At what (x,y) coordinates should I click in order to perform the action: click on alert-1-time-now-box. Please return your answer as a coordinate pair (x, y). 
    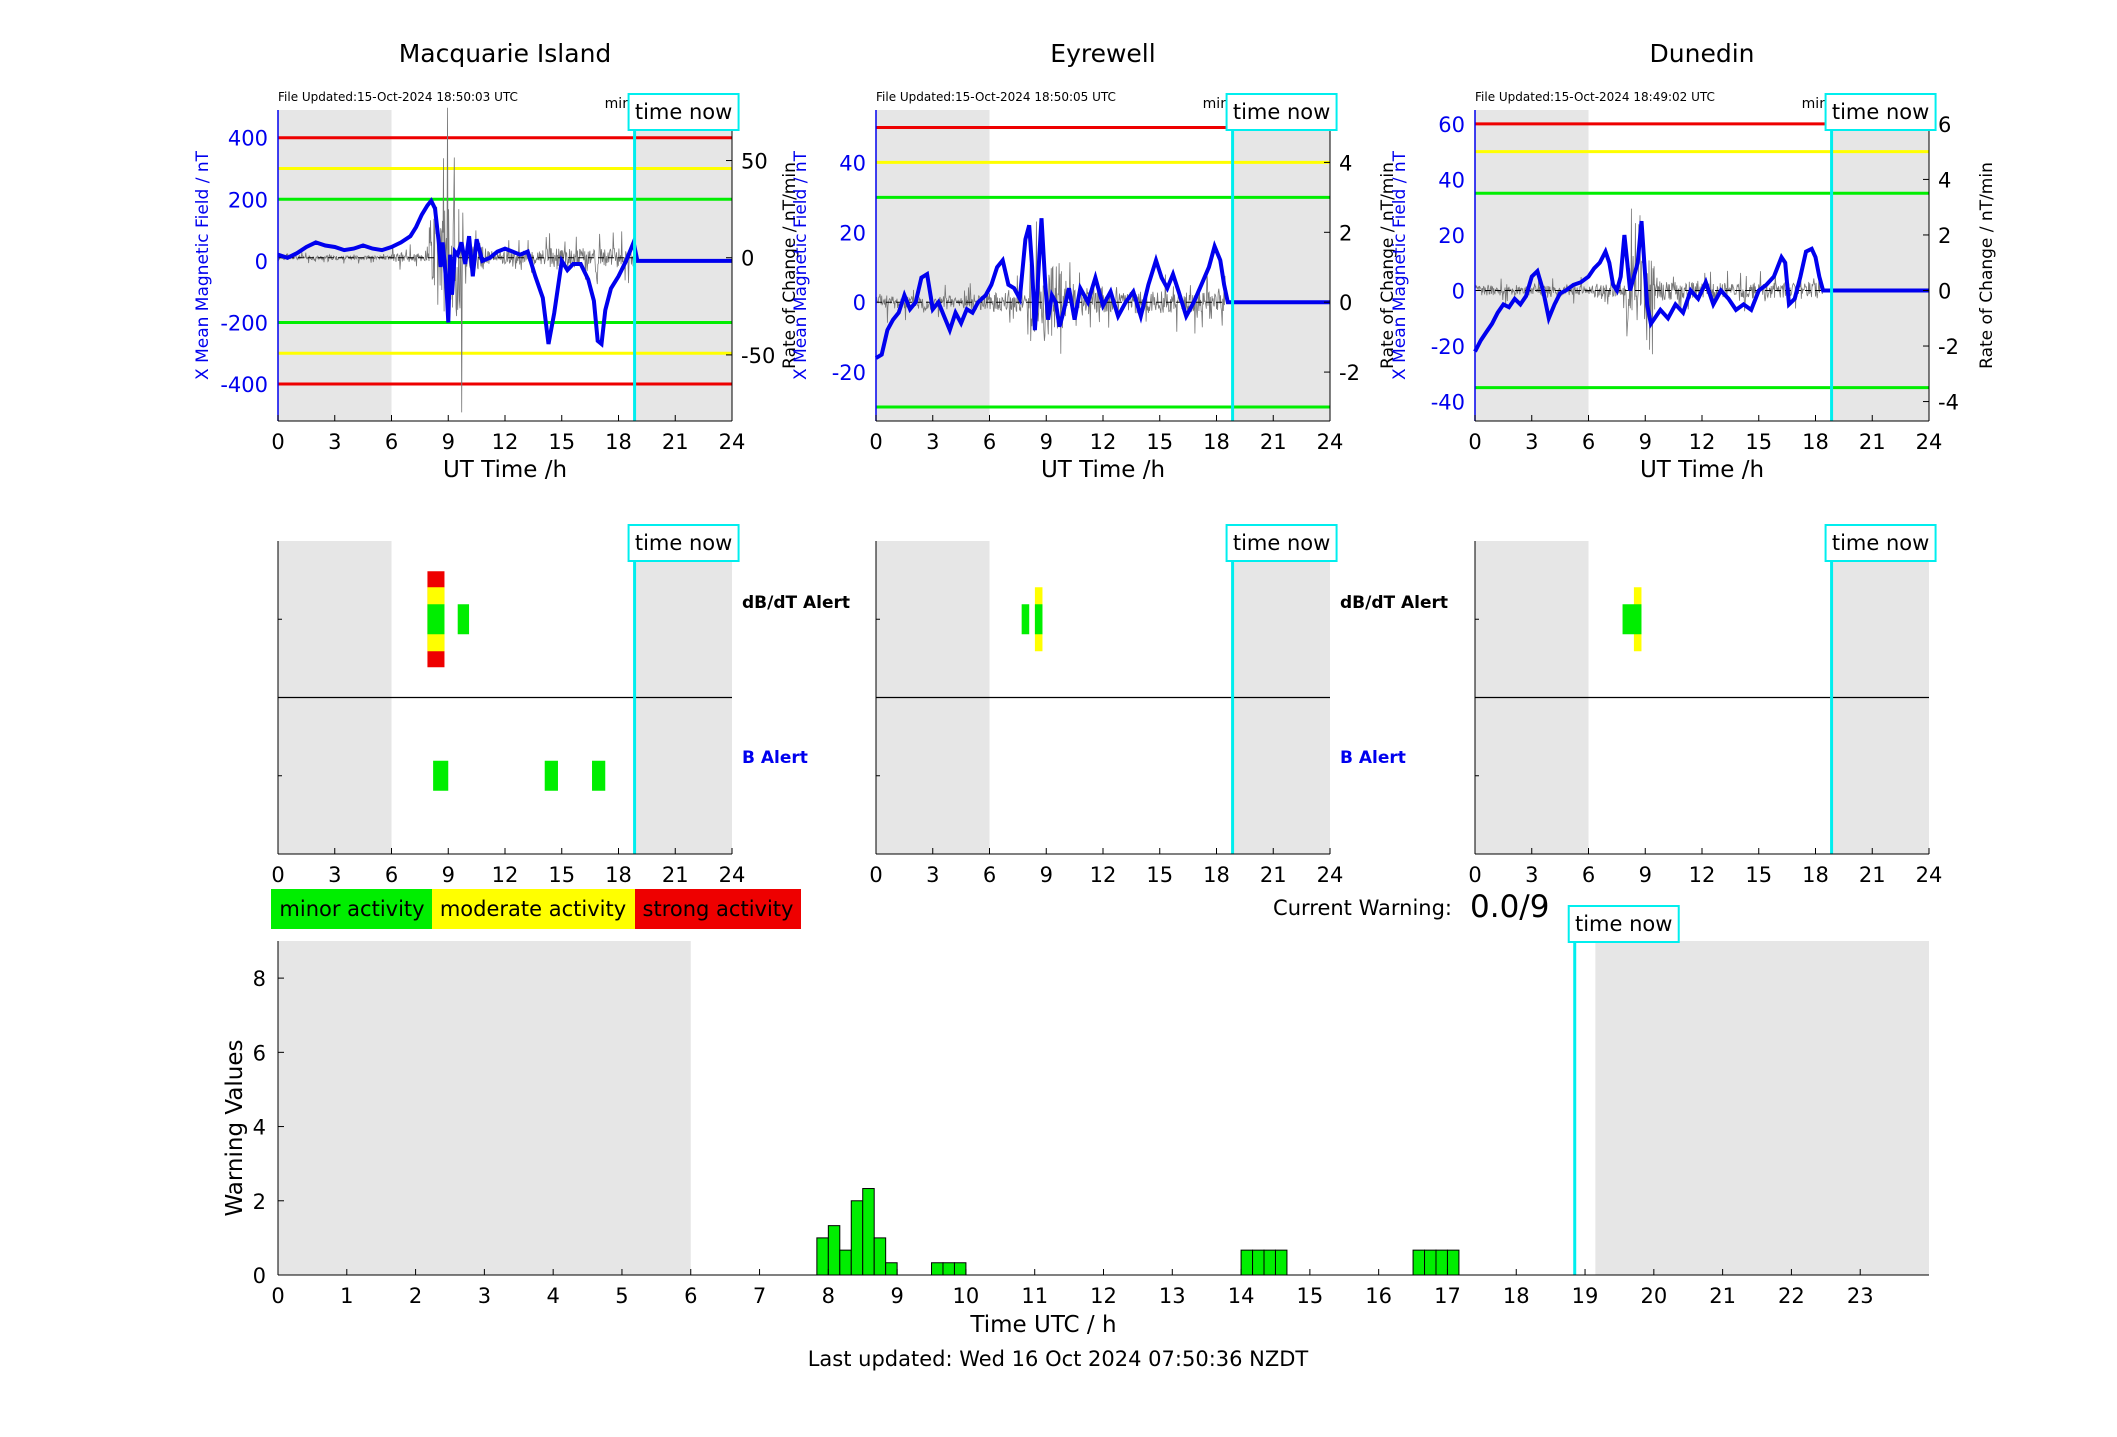
    Looking at the image, I should click on (1281, 543).